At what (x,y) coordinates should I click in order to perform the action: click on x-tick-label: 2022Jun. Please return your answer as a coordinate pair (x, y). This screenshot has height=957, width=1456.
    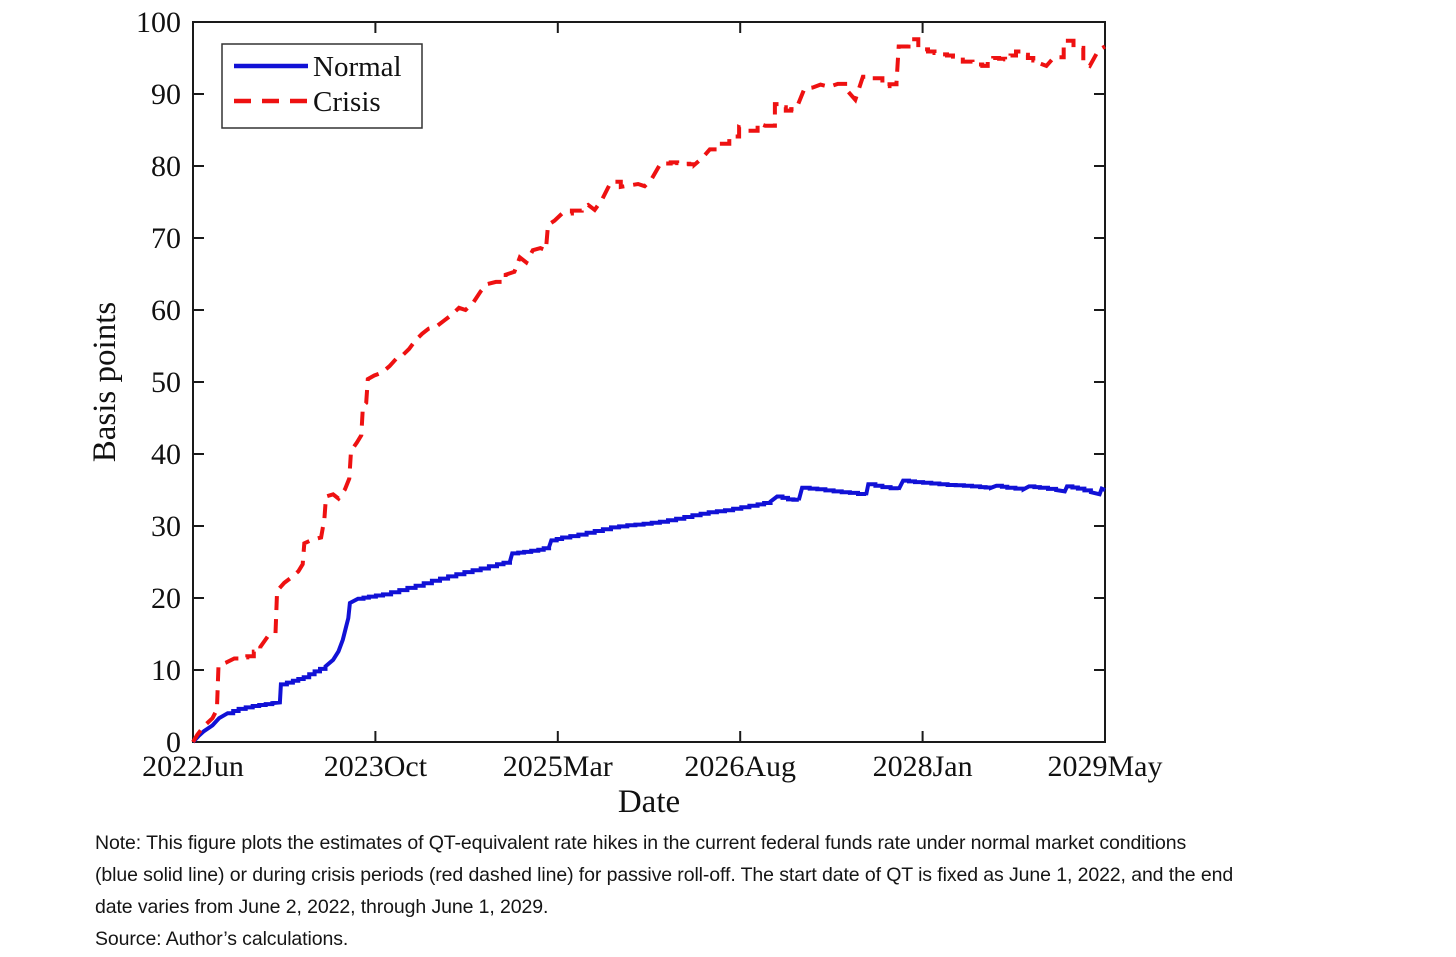
    Looking at the image, I should click on (193, 766).